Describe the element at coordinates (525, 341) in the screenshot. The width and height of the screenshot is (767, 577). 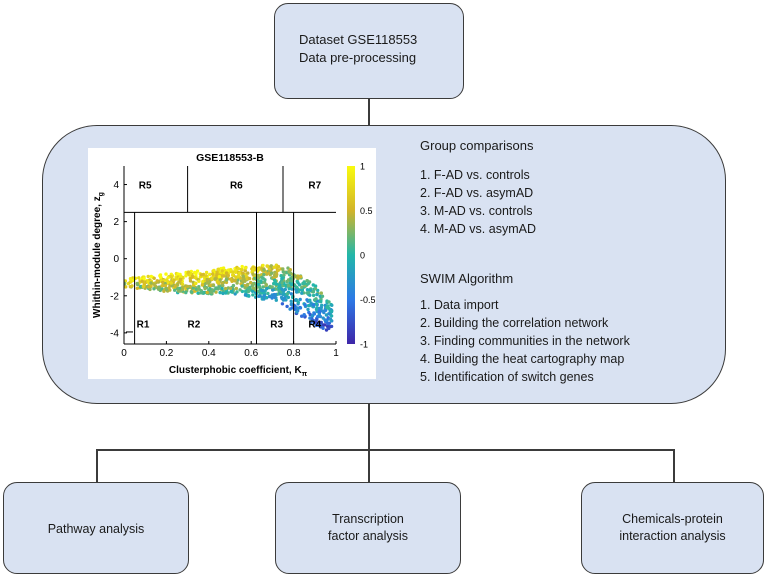
I see `swim-step: 3. Finding communities in the network` at that location.